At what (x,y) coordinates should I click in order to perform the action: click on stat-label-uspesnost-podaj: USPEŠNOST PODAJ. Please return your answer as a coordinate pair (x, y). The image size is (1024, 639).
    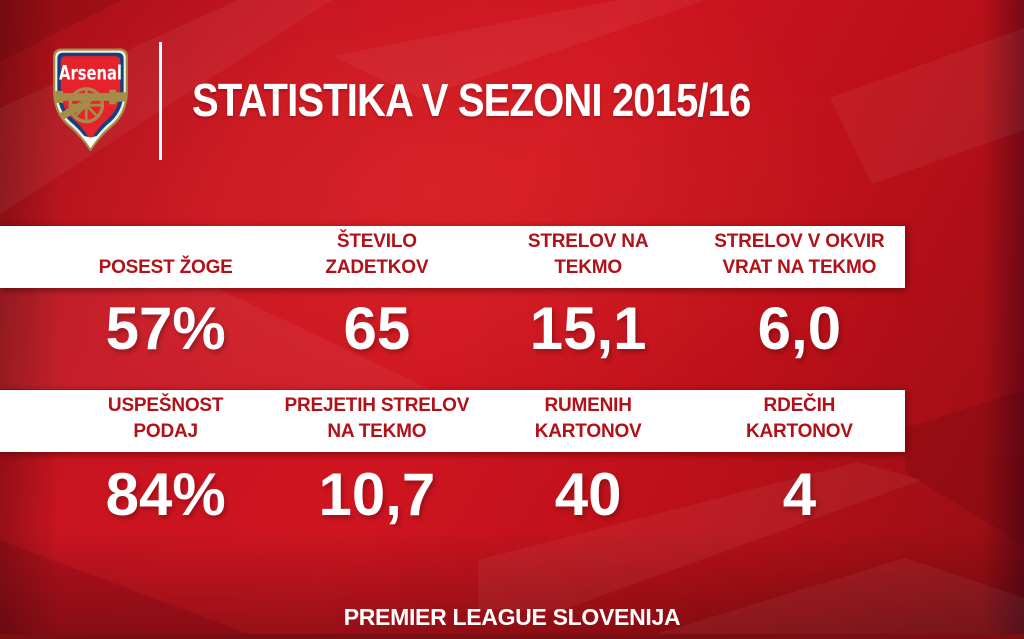
    Looking at the image, I should click on (165, 418).